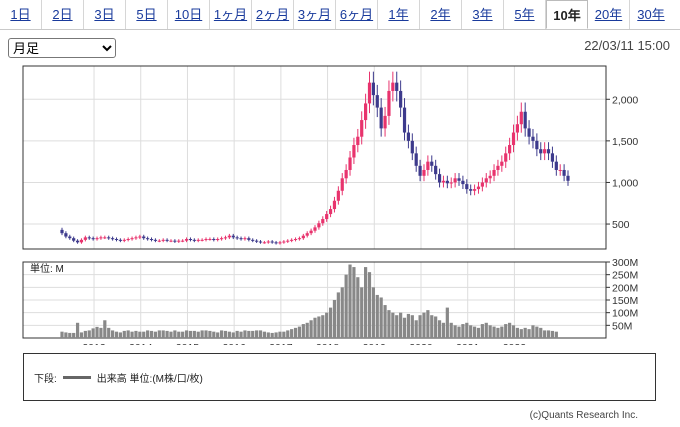 The height and width of the screenshot is (427, 680). What do you see at coordinates (625, 314) in the screenshot?
I see `volume-tick-label: 100M` at bounding box center [625, 314].